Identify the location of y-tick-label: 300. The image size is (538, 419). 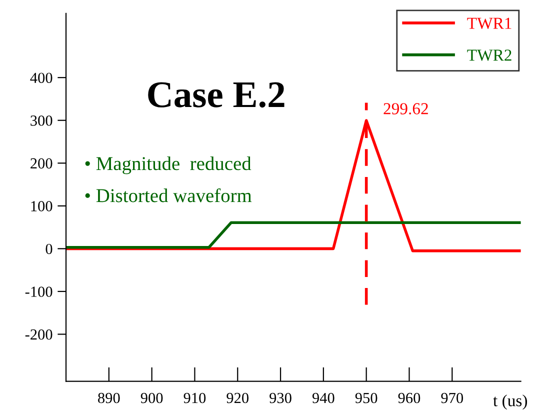
(41, 120).